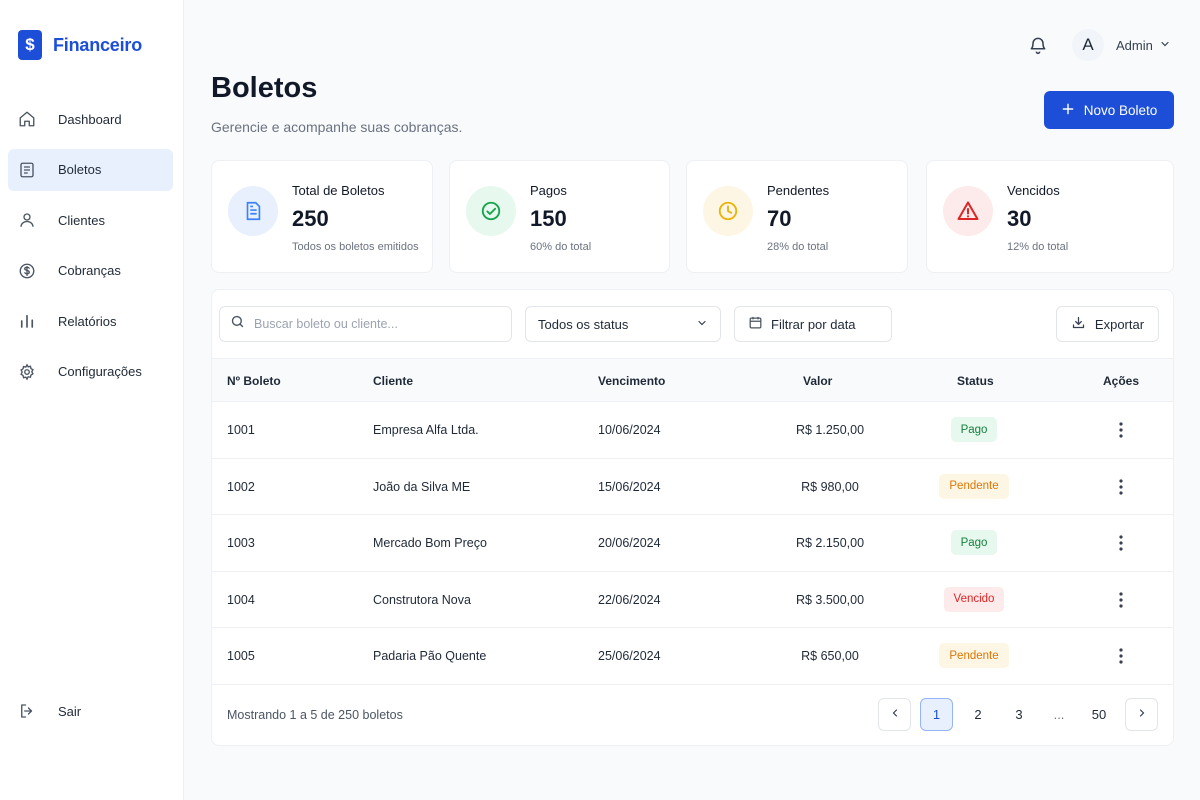 The height and width of the screenshot is (800, 1200). Describe the element at coordinates (975, 381) in the screenshot. I see `column-header-status: Status` at that location.